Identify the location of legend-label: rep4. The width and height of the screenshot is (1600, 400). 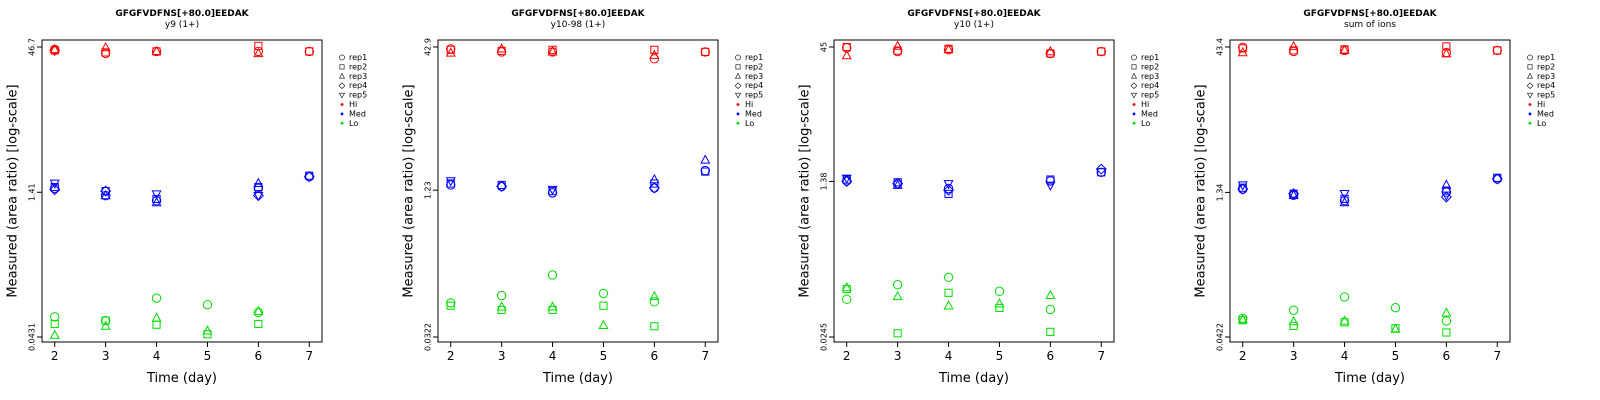
(358, 85).